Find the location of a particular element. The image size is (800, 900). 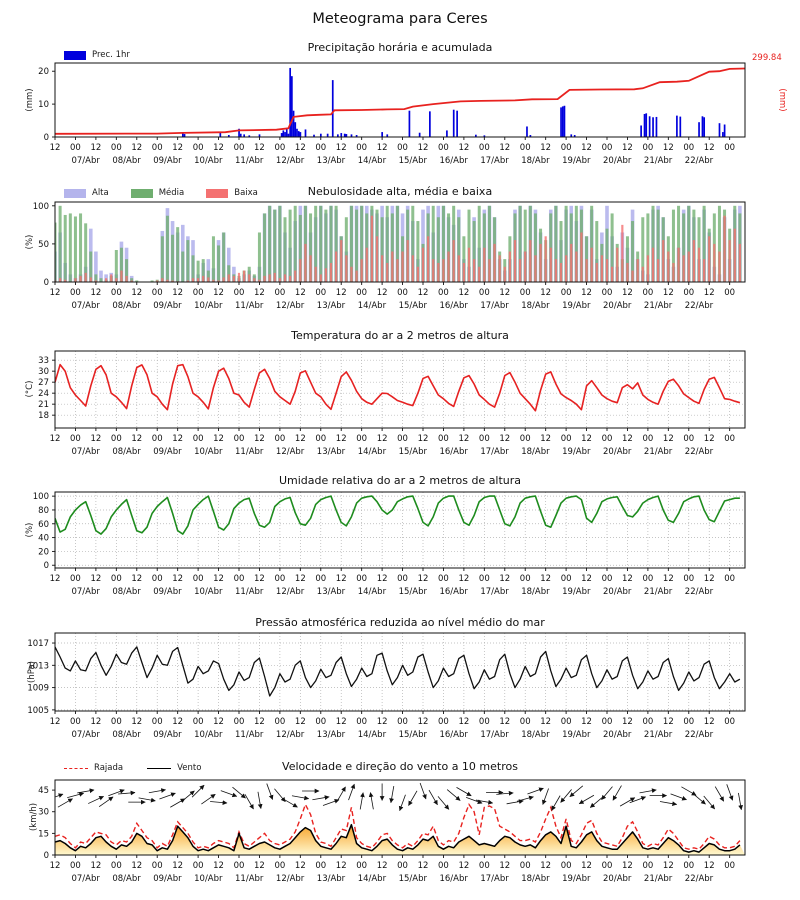

ylabel-precipitation: (mm) is located at coordinates (30, 100).